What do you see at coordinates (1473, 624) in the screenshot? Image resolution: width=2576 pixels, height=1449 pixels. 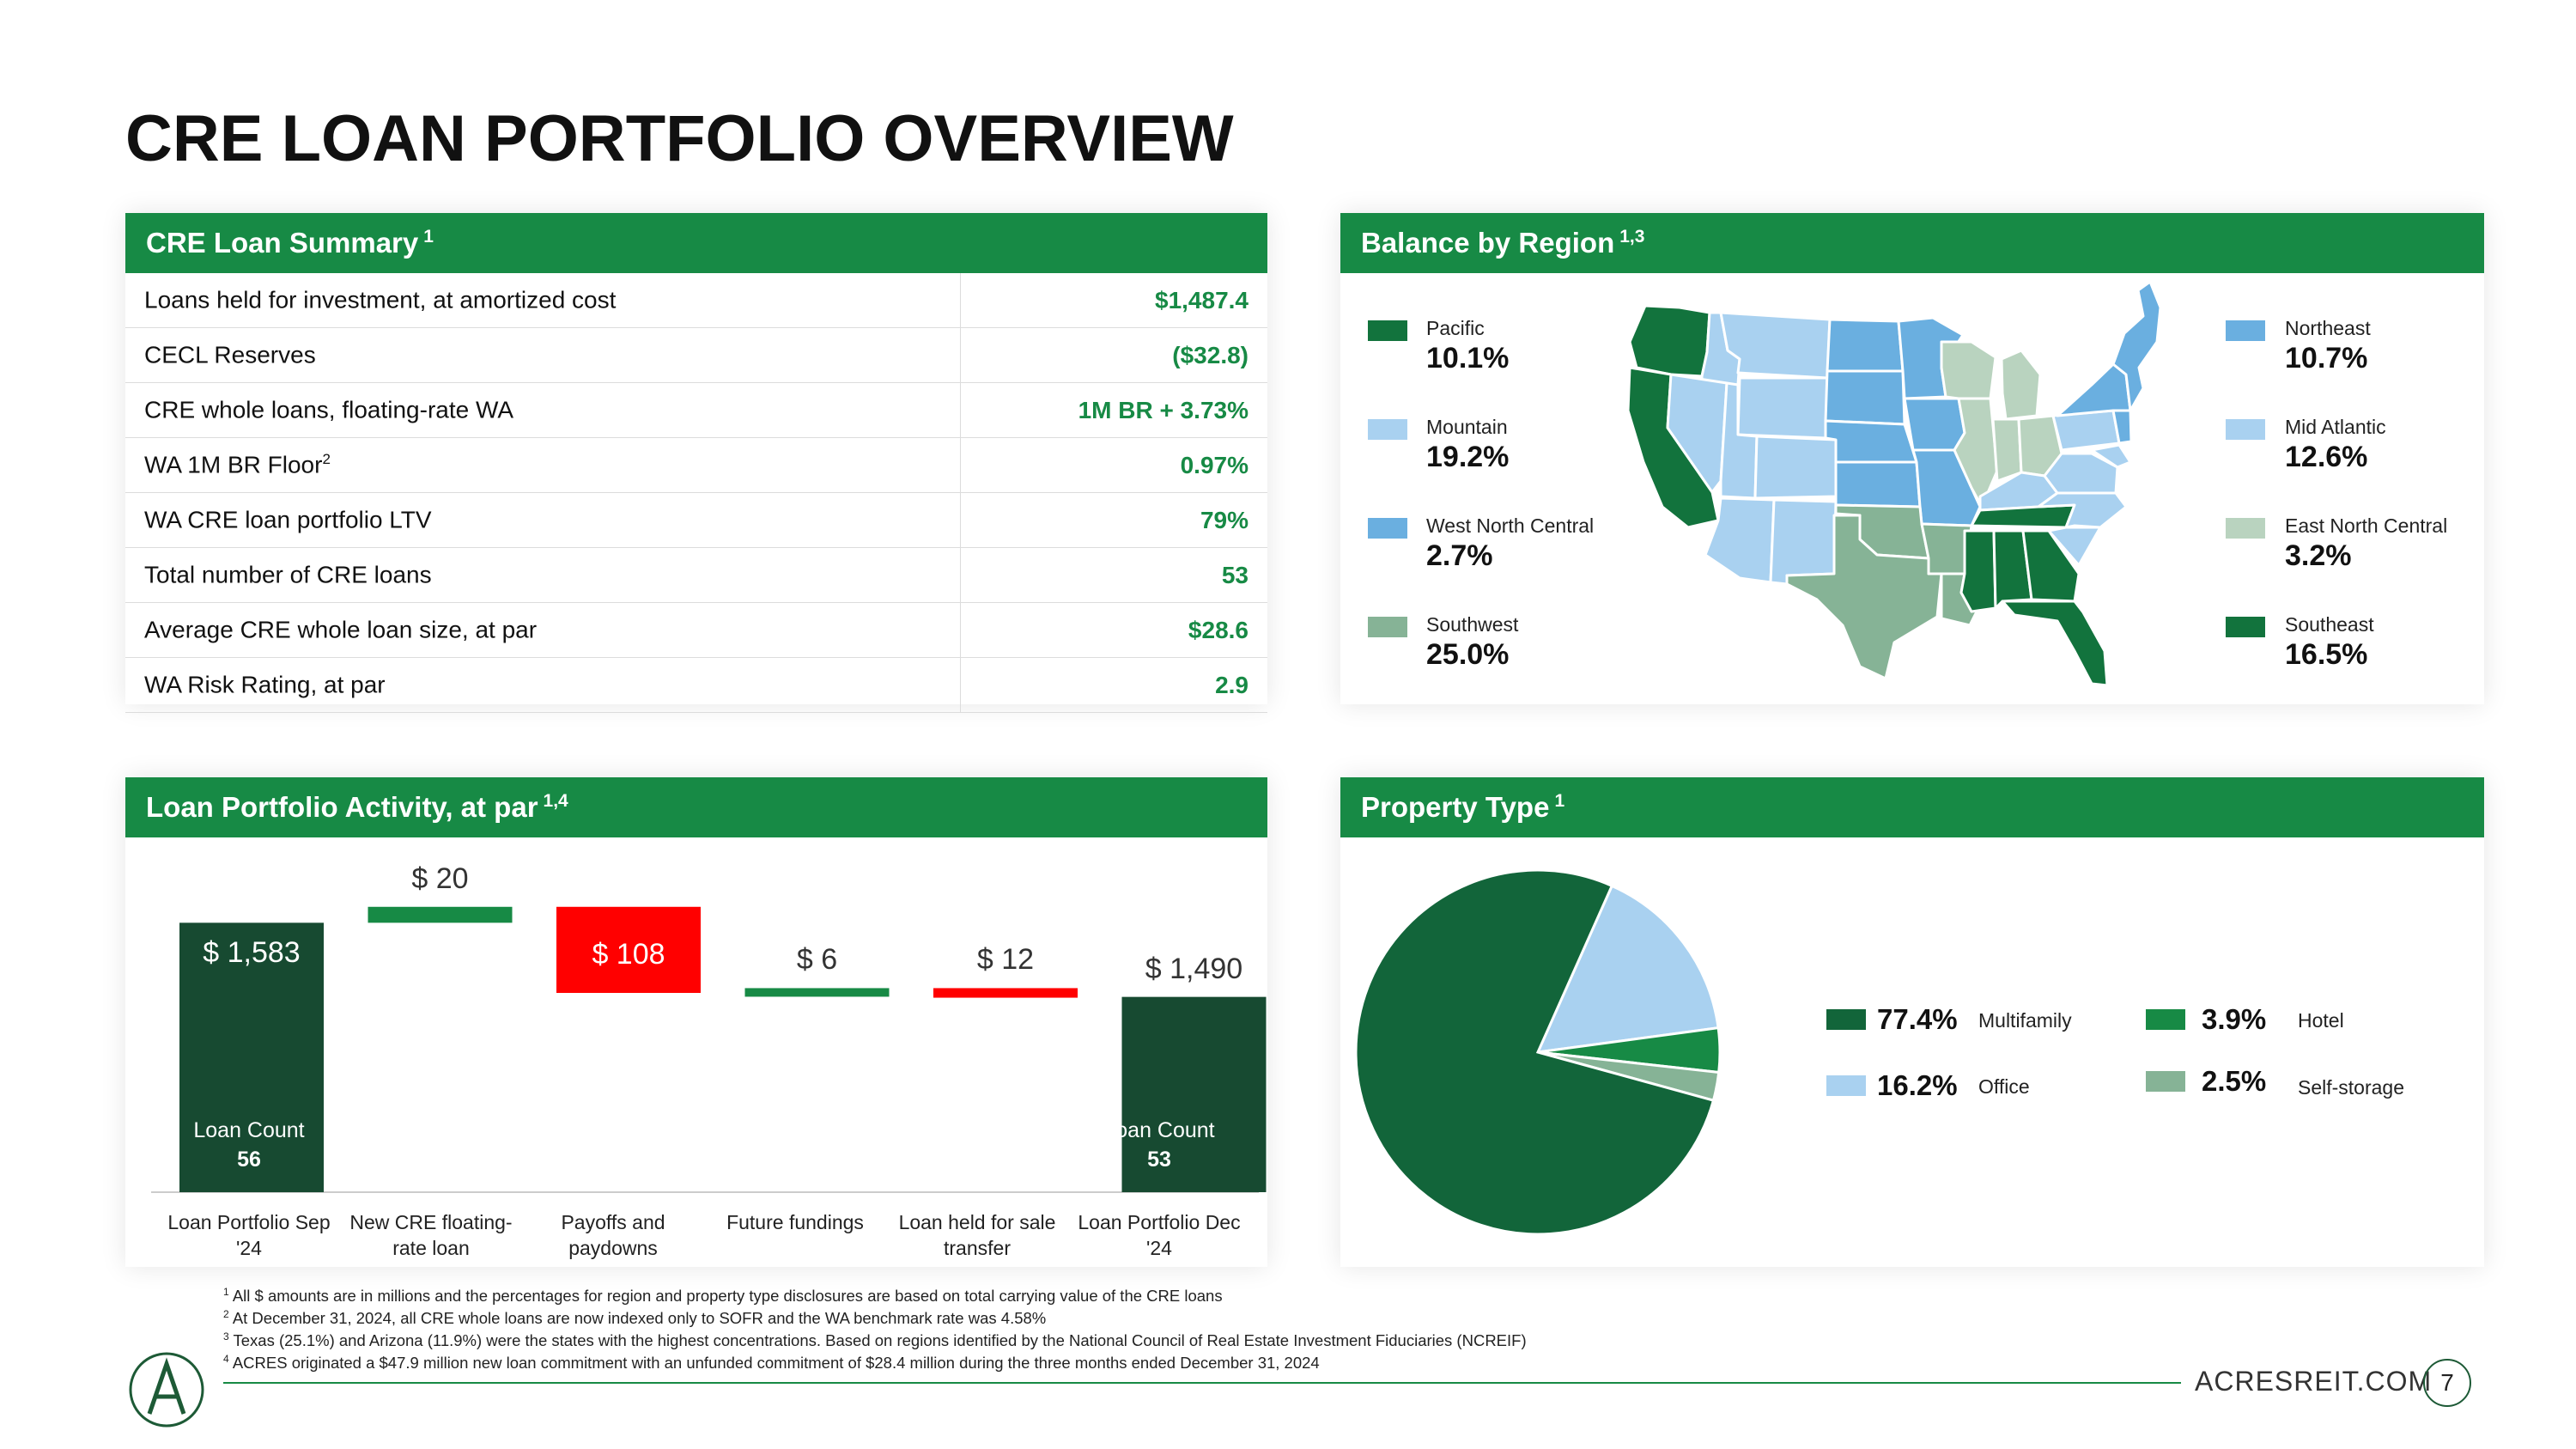 I see `legend-name-southwest: Southwest` at bounding box center [1473, 624].